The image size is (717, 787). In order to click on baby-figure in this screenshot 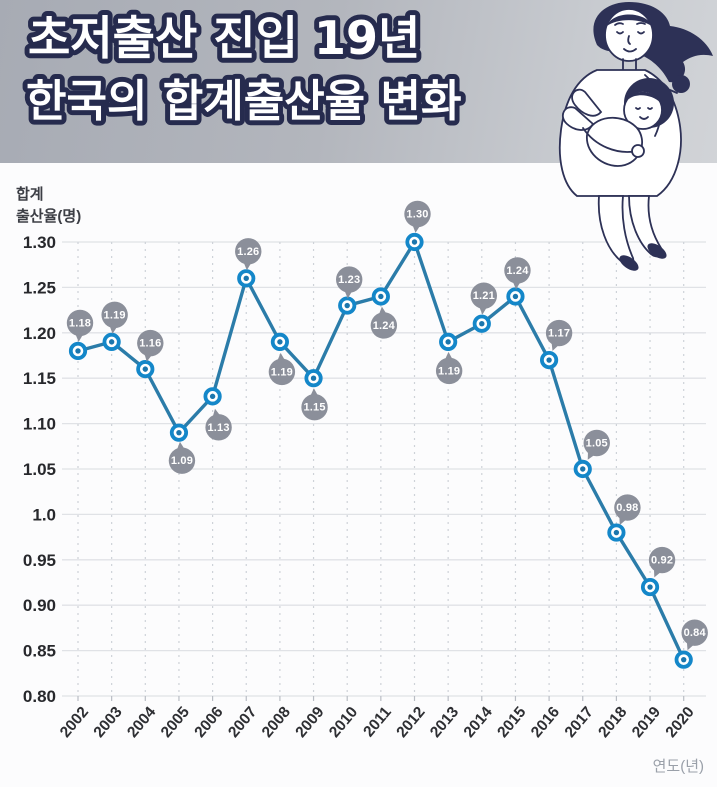, I will do `click(626, 121)`.